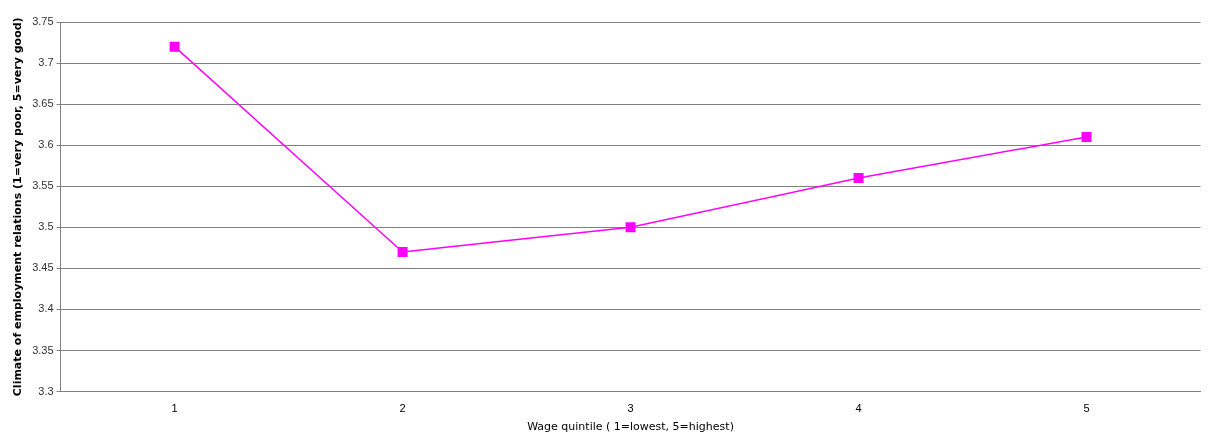 The image size is (1216, 444). Describe the element at coordinates (43, 267) in the screenshot. I see `y-tick-label: 3.45` at that location.